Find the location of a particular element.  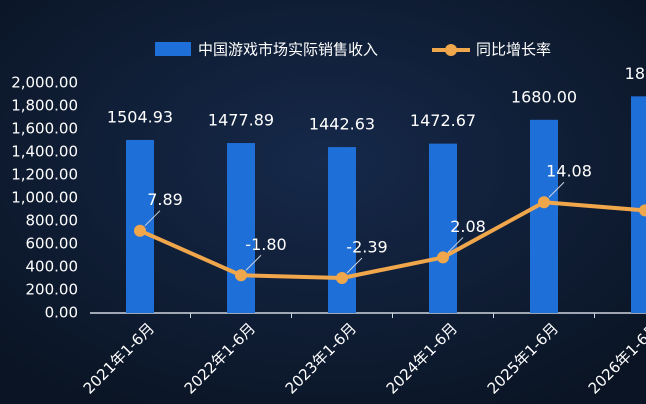

line-value-label: 14.08 is located at coordinates (569, 171).